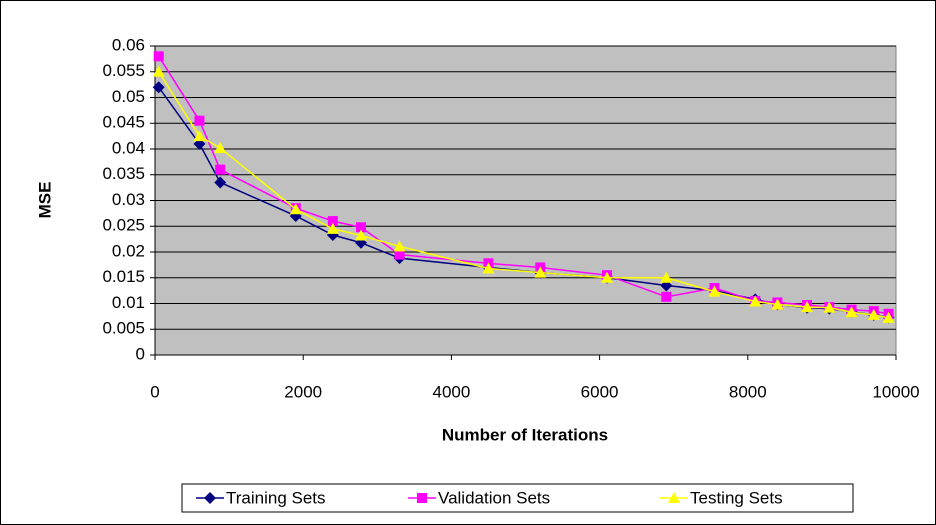 The width and height of the screenshot is (936, 525). I want to click on x-tick-label: 0, so click(154, 391).